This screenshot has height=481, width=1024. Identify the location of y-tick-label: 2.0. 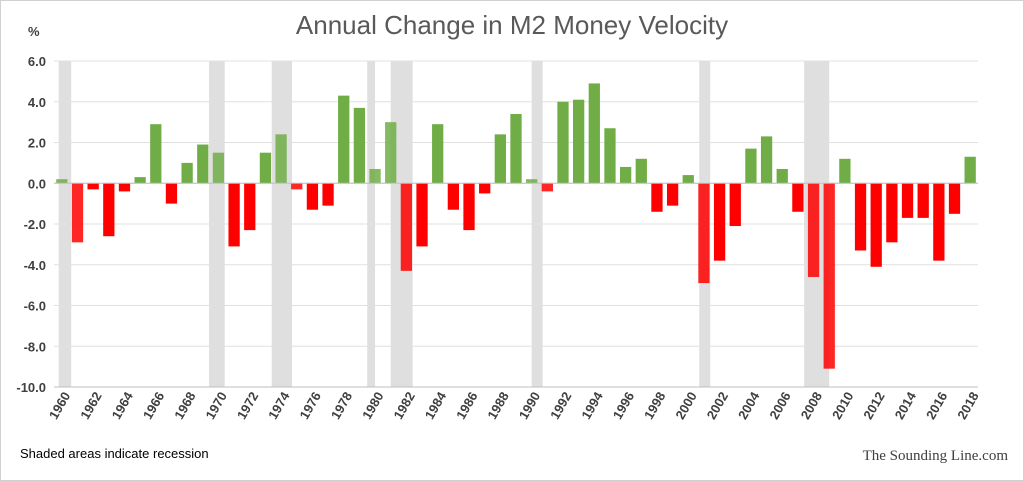
(37, 143).